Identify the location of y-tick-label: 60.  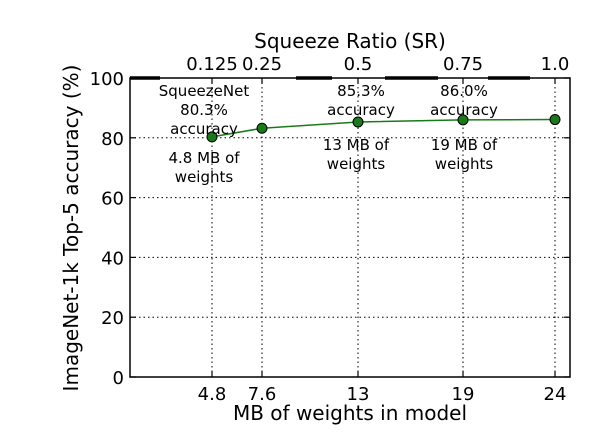
(112, 199).